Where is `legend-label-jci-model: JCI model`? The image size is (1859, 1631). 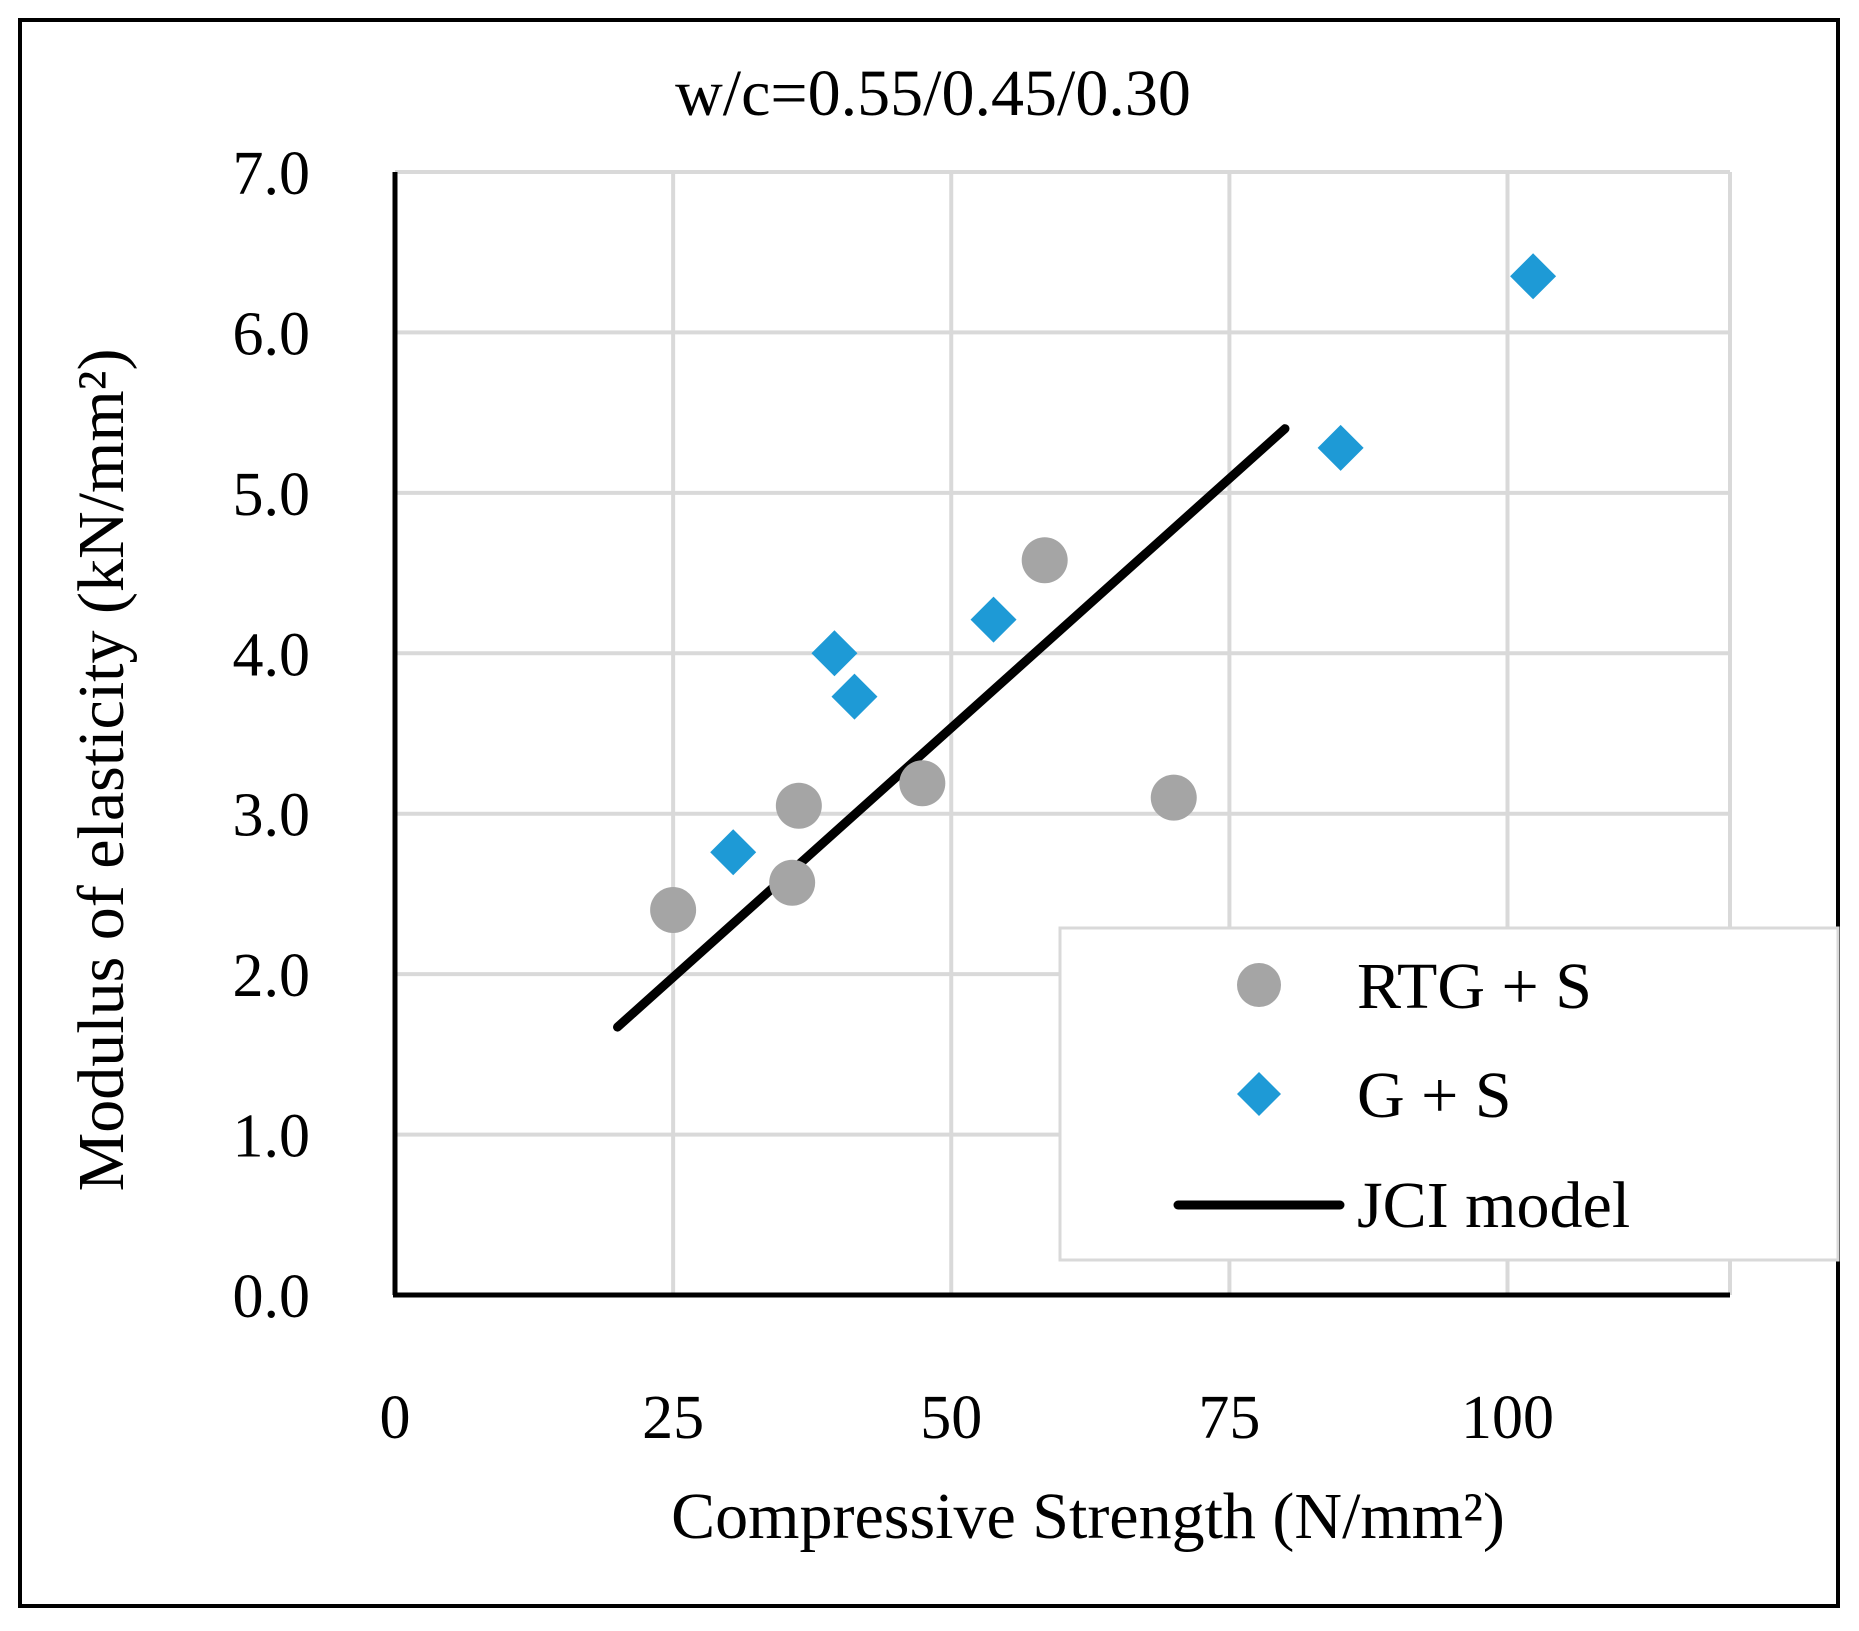 legend-label-jci-model: JCI model is located at coordinates (1493, 1205).